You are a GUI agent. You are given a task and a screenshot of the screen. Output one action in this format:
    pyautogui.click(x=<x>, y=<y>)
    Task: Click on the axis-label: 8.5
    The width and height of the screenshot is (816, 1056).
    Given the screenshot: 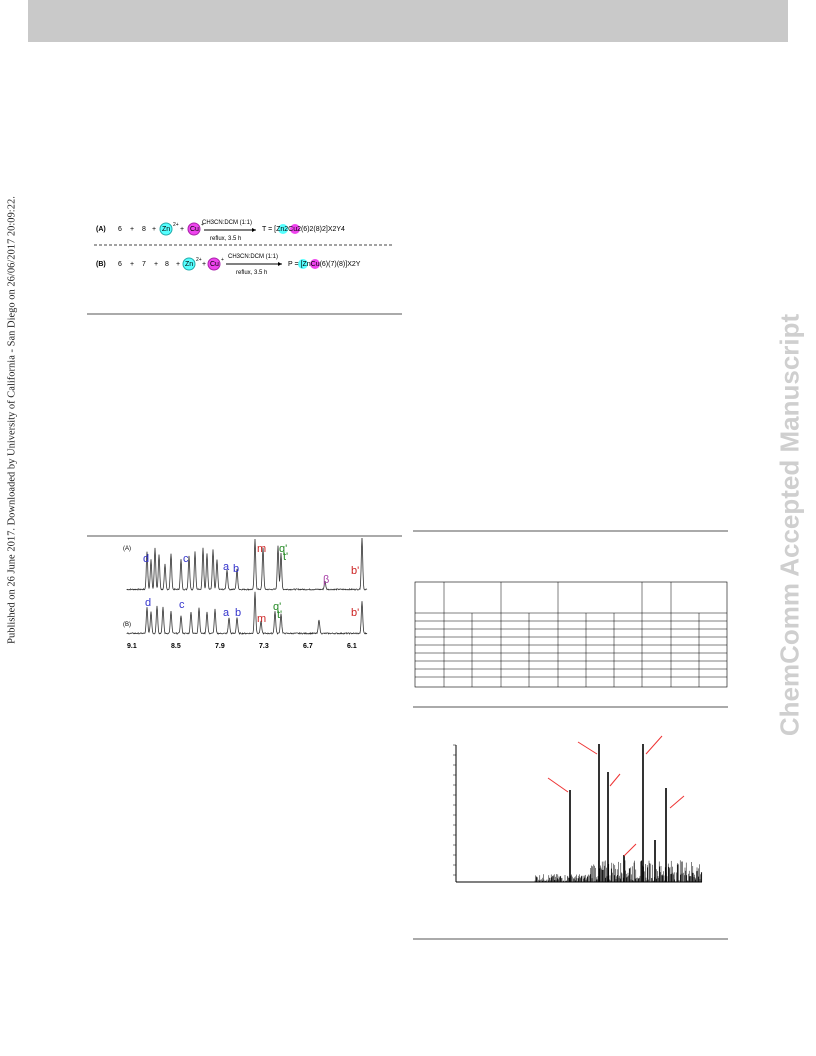 What is the action you would take?
    pyautogui.click(x=176, y=646)
    